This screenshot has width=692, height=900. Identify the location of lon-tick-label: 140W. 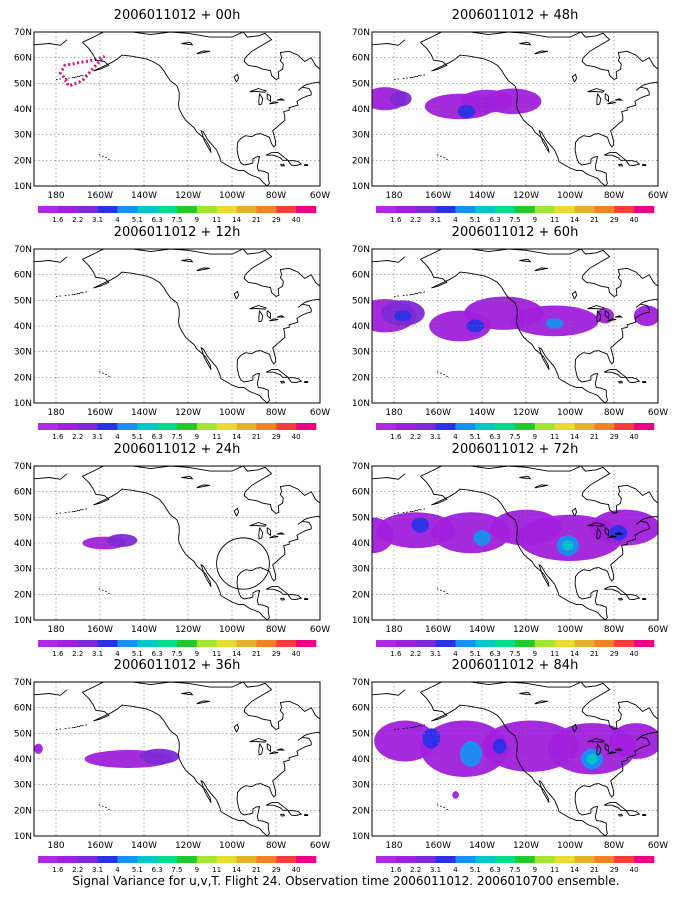
(482, 846).